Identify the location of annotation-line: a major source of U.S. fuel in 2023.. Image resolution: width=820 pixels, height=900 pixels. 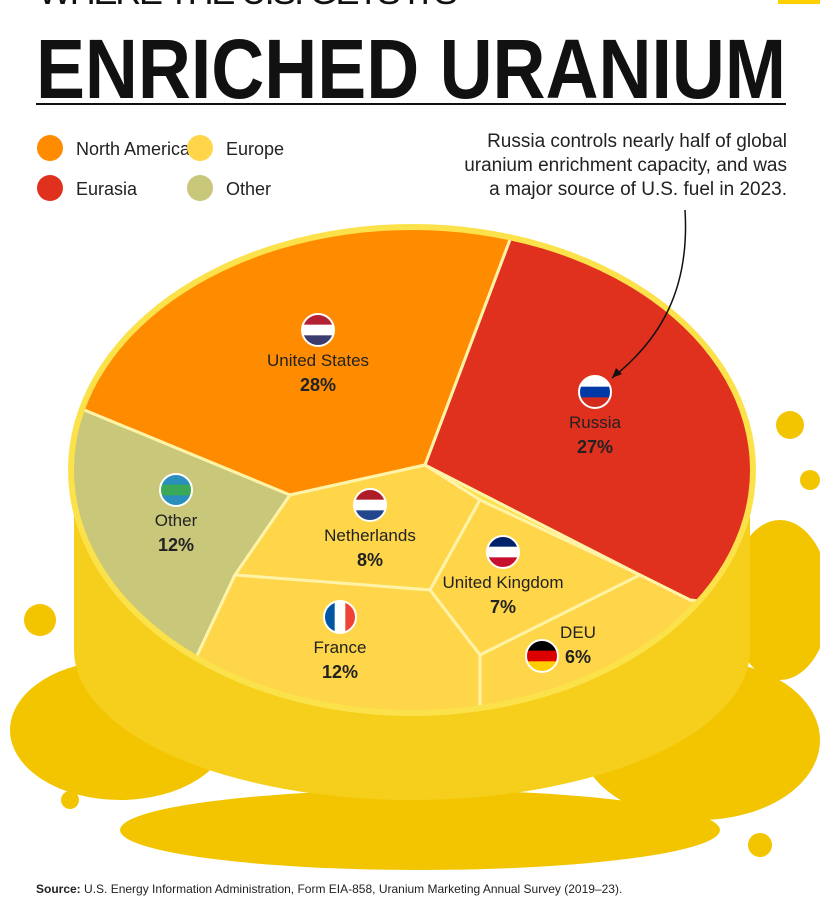
(638, 189).